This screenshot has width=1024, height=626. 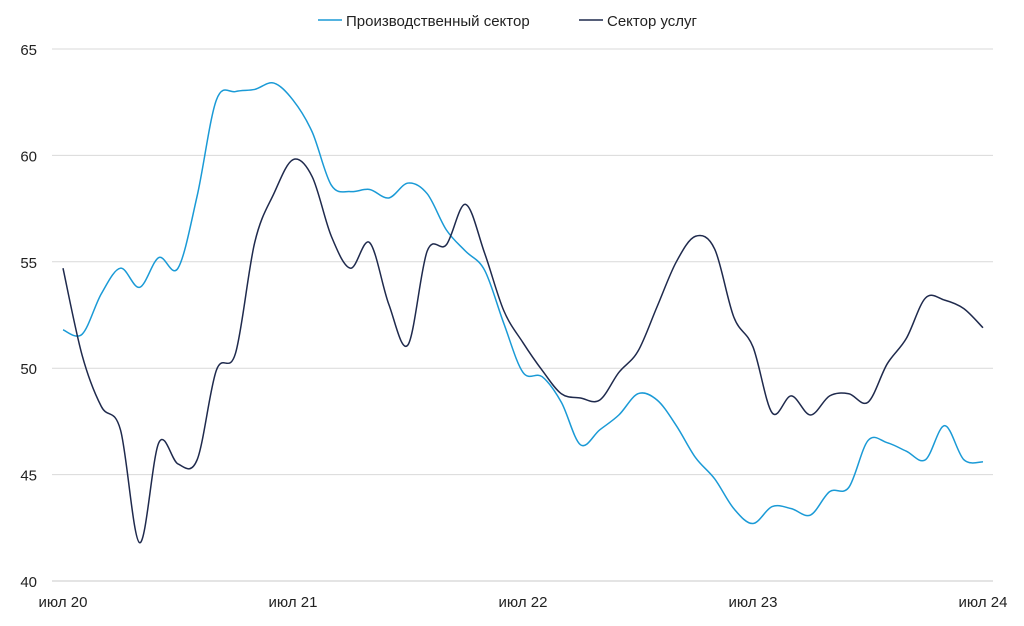 I want to click on x-tick-label: июл 23, so click(x=753, y=602).